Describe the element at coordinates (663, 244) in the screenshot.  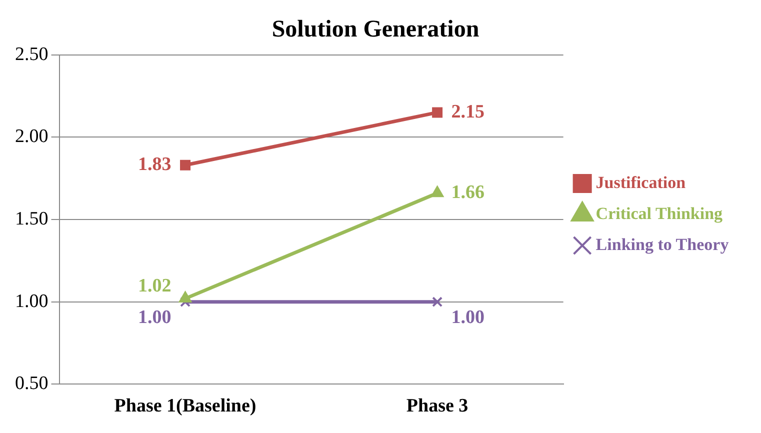
I see `legend-label: Linking to Theory` at that location.